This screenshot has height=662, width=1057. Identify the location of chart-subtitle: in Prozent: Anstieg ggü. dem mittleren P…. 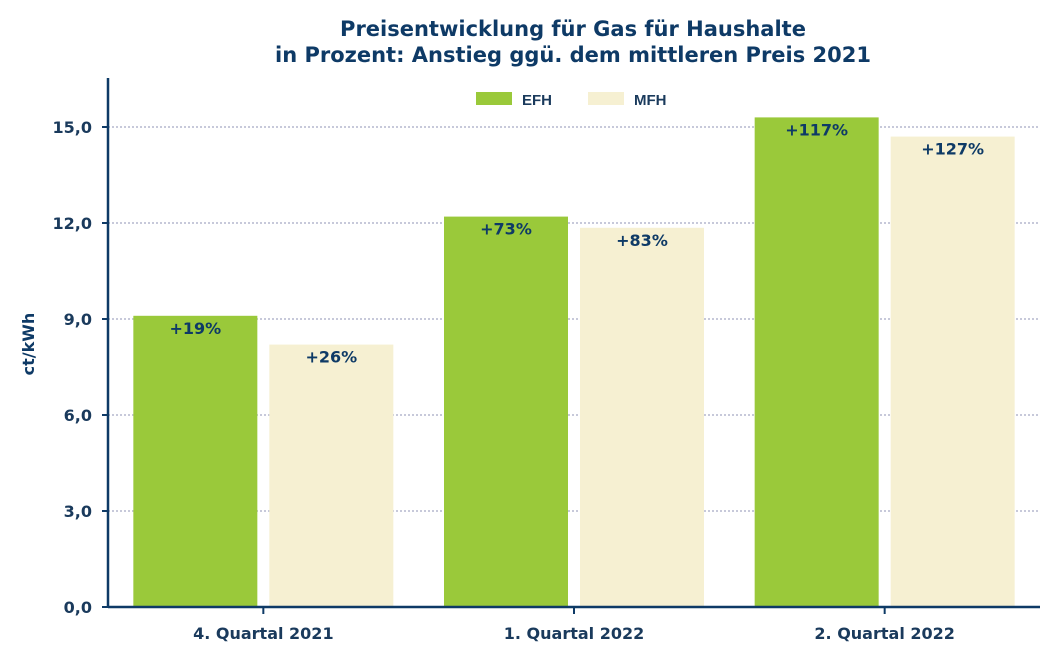
(573, 55).